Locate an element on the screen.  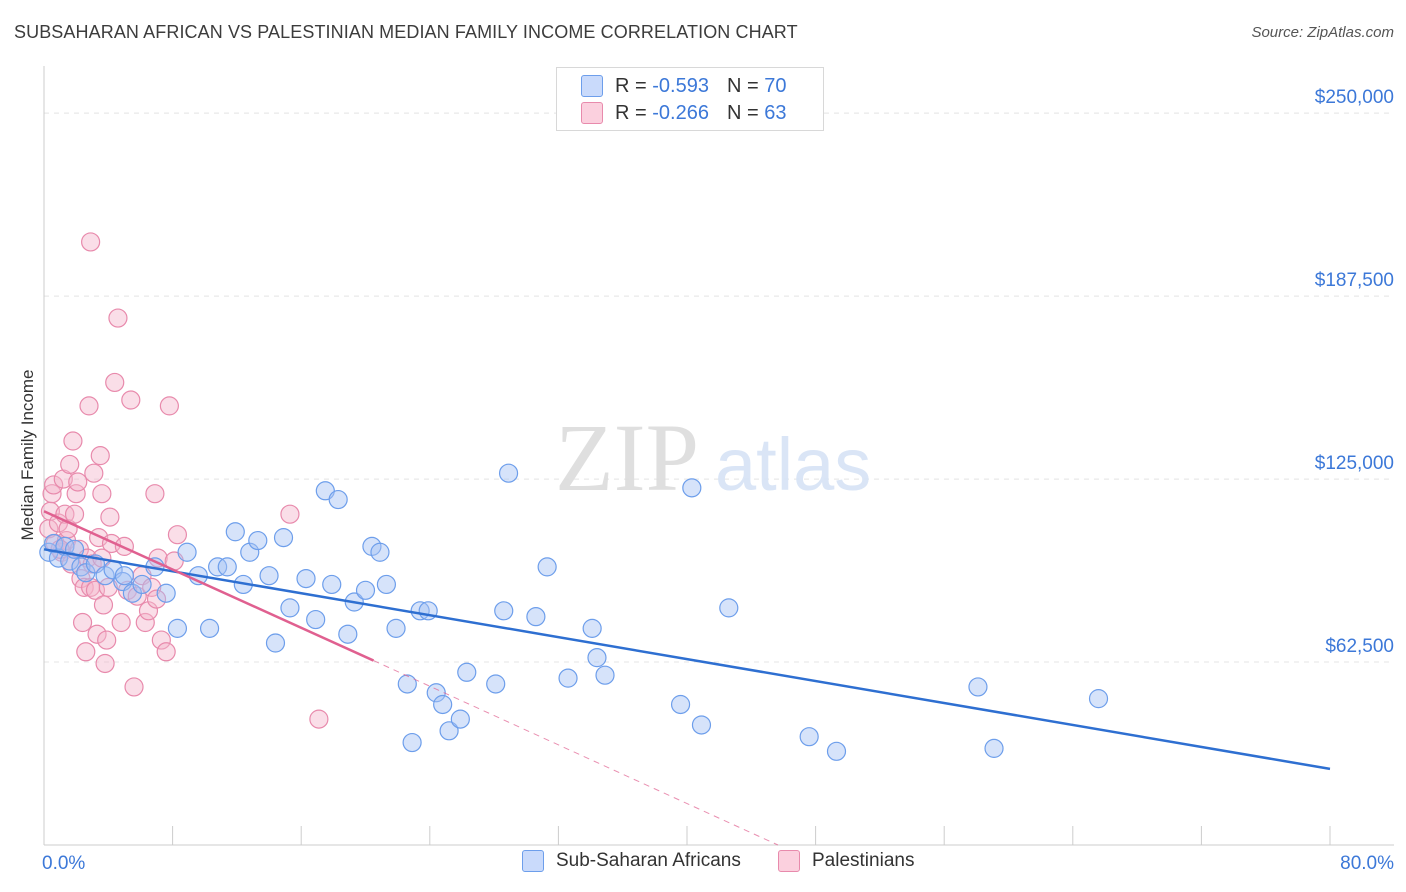
y-tick-labels: $62,500 $125,000 $187,500 $250,000 is located at coordinates (1354, 372).